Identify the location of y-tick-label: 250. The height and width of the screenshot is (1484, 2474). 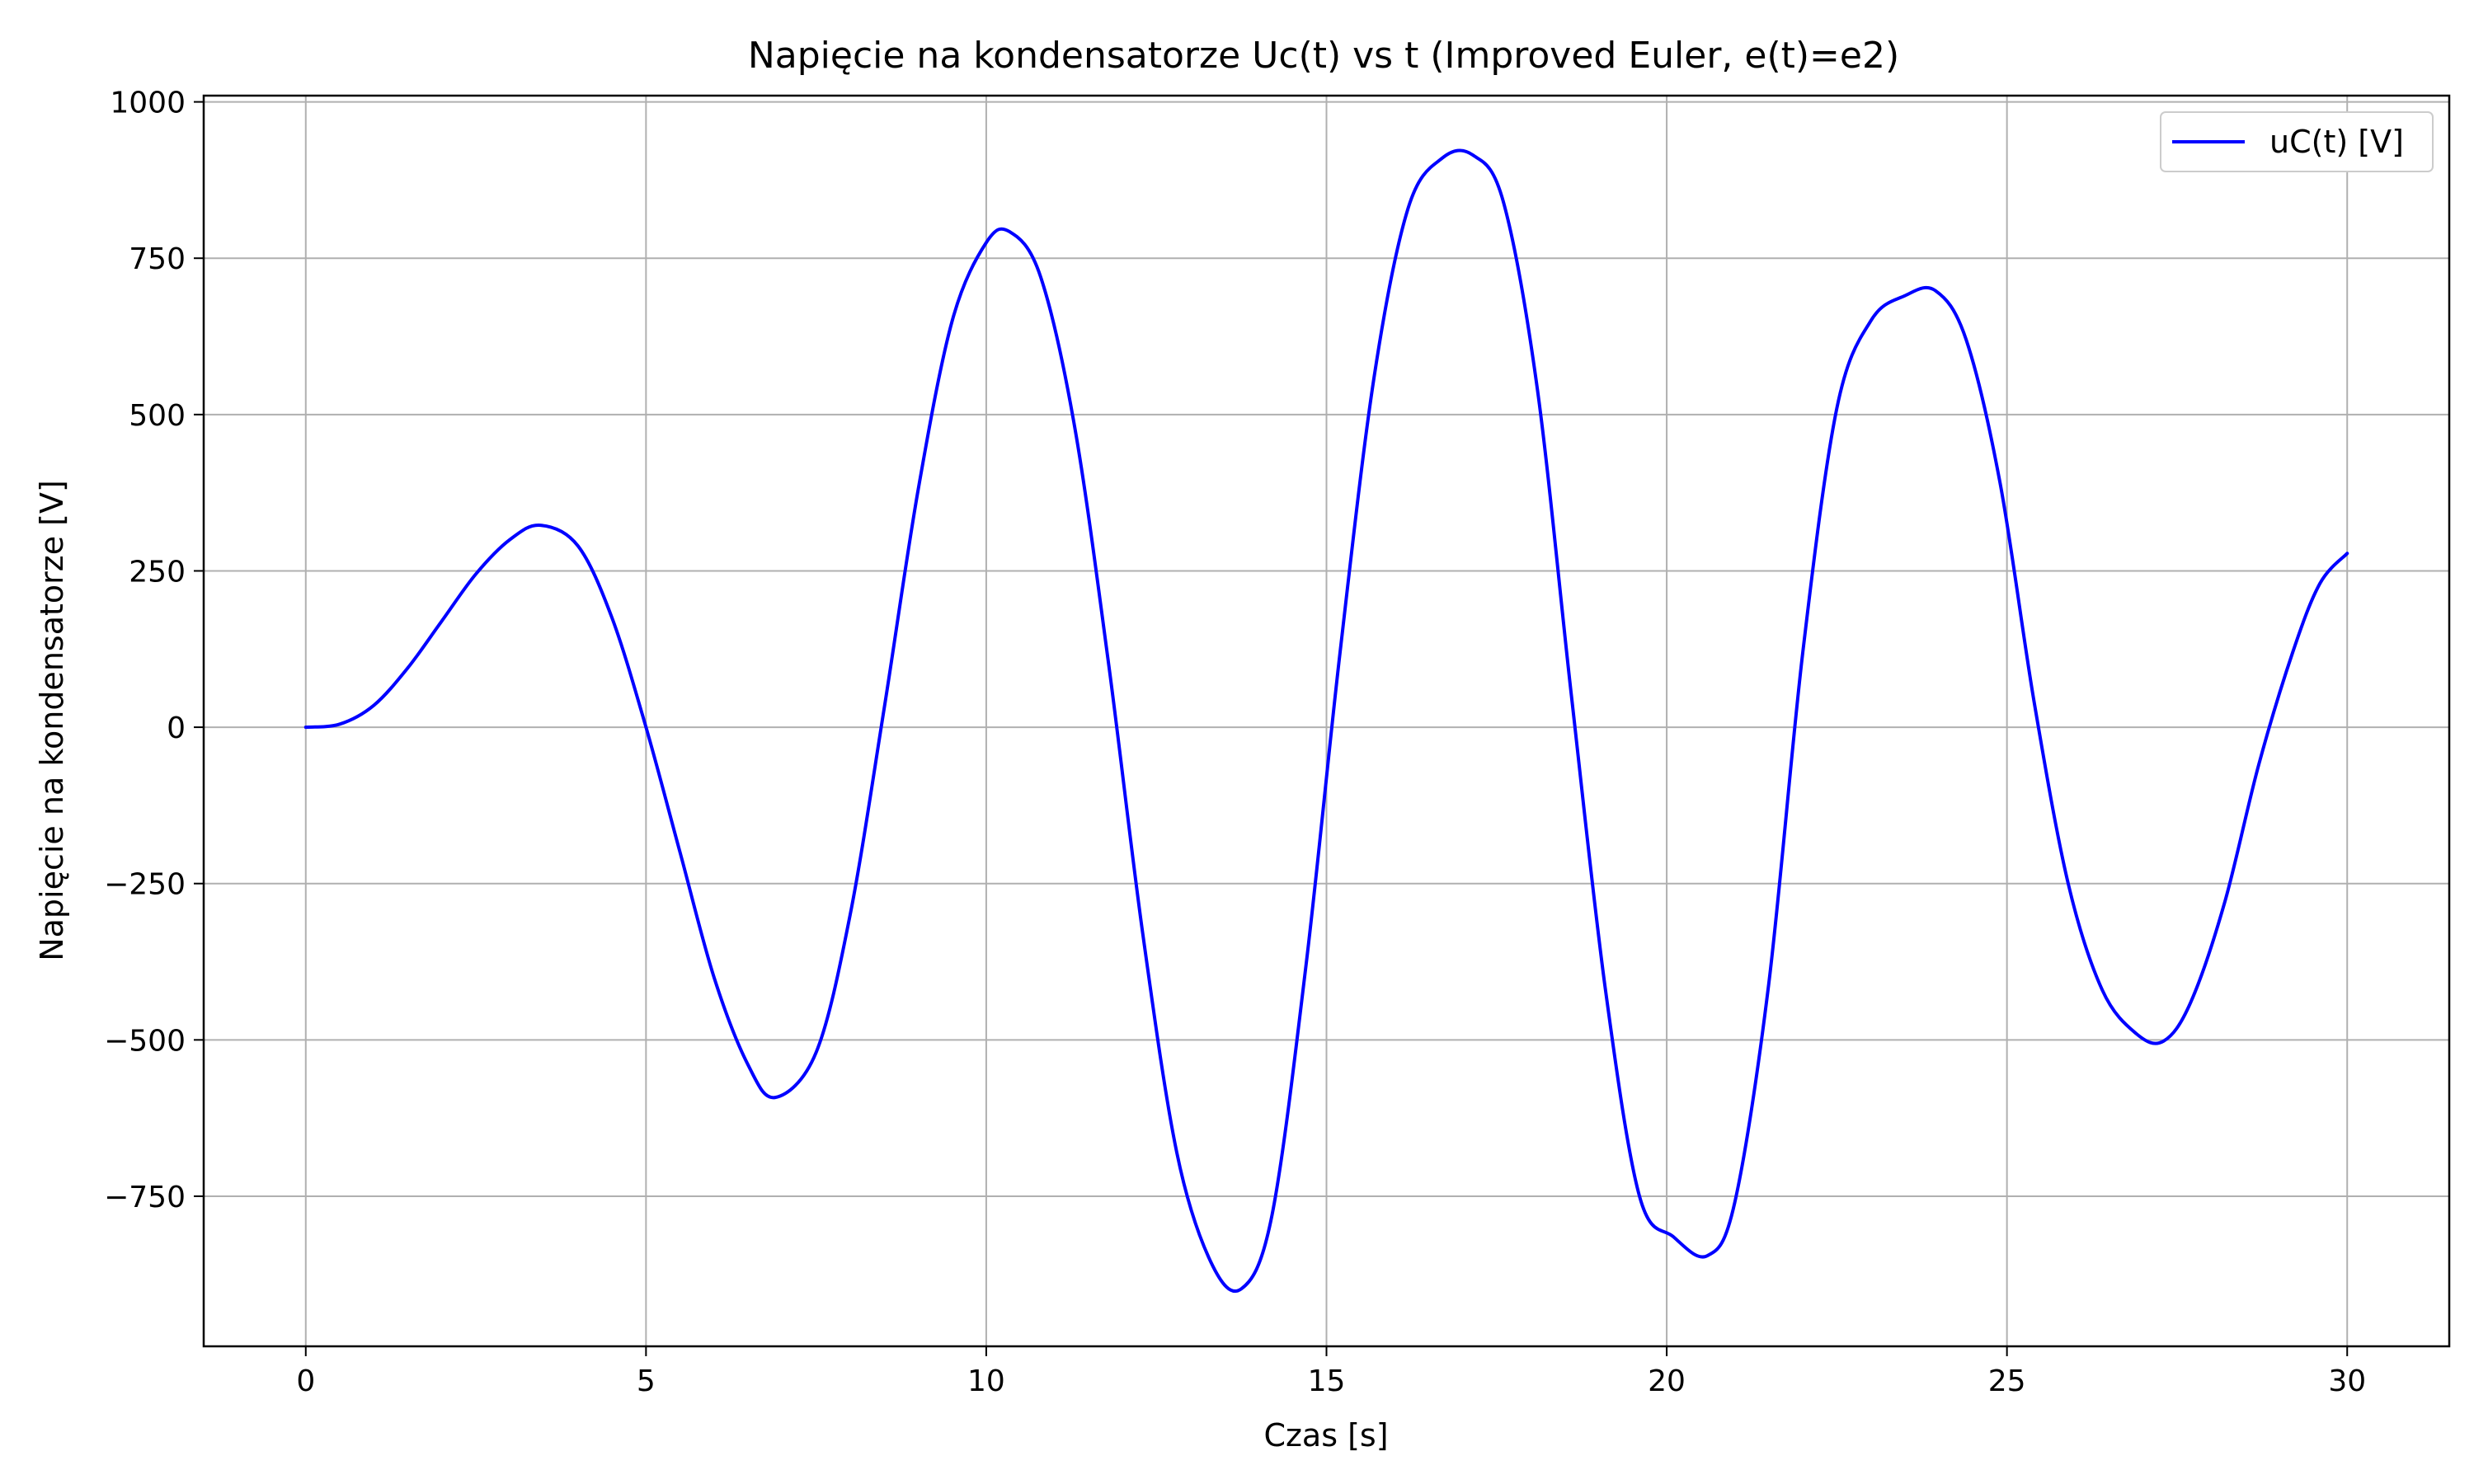
(157, 572).